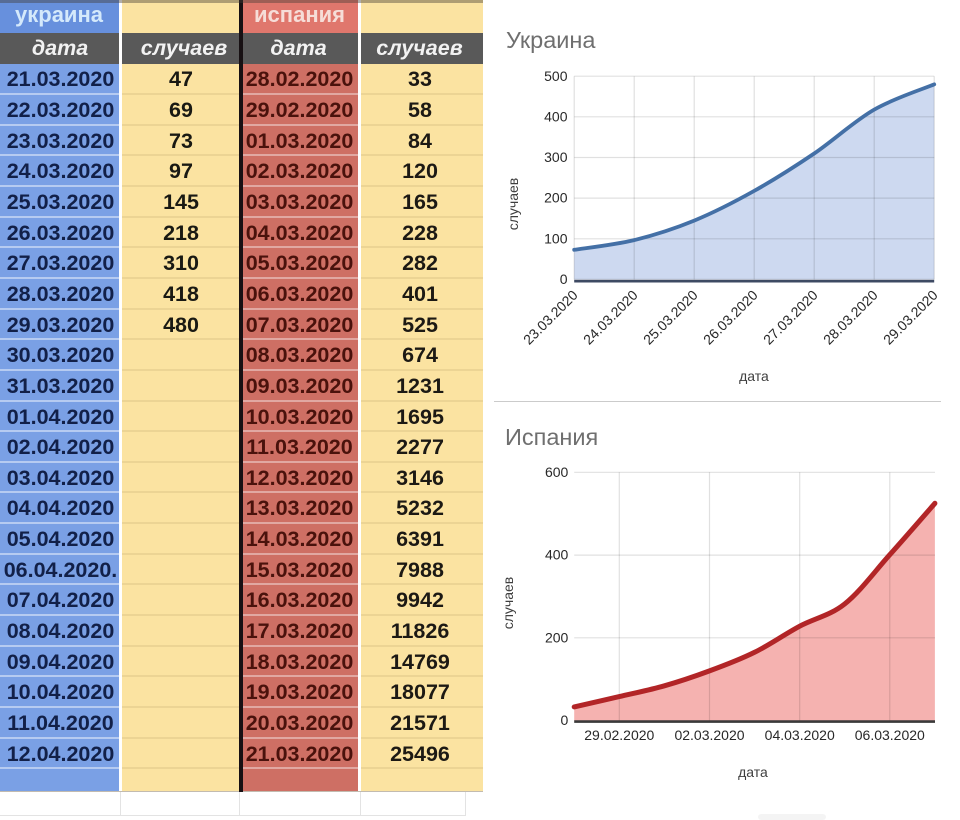 The height and width of the screenshot is (820, 960). What do you see at coordinates (610, 317) in the screenshot?
I see `svg-text: 24.03.2020` at bounding box center [610, 317].